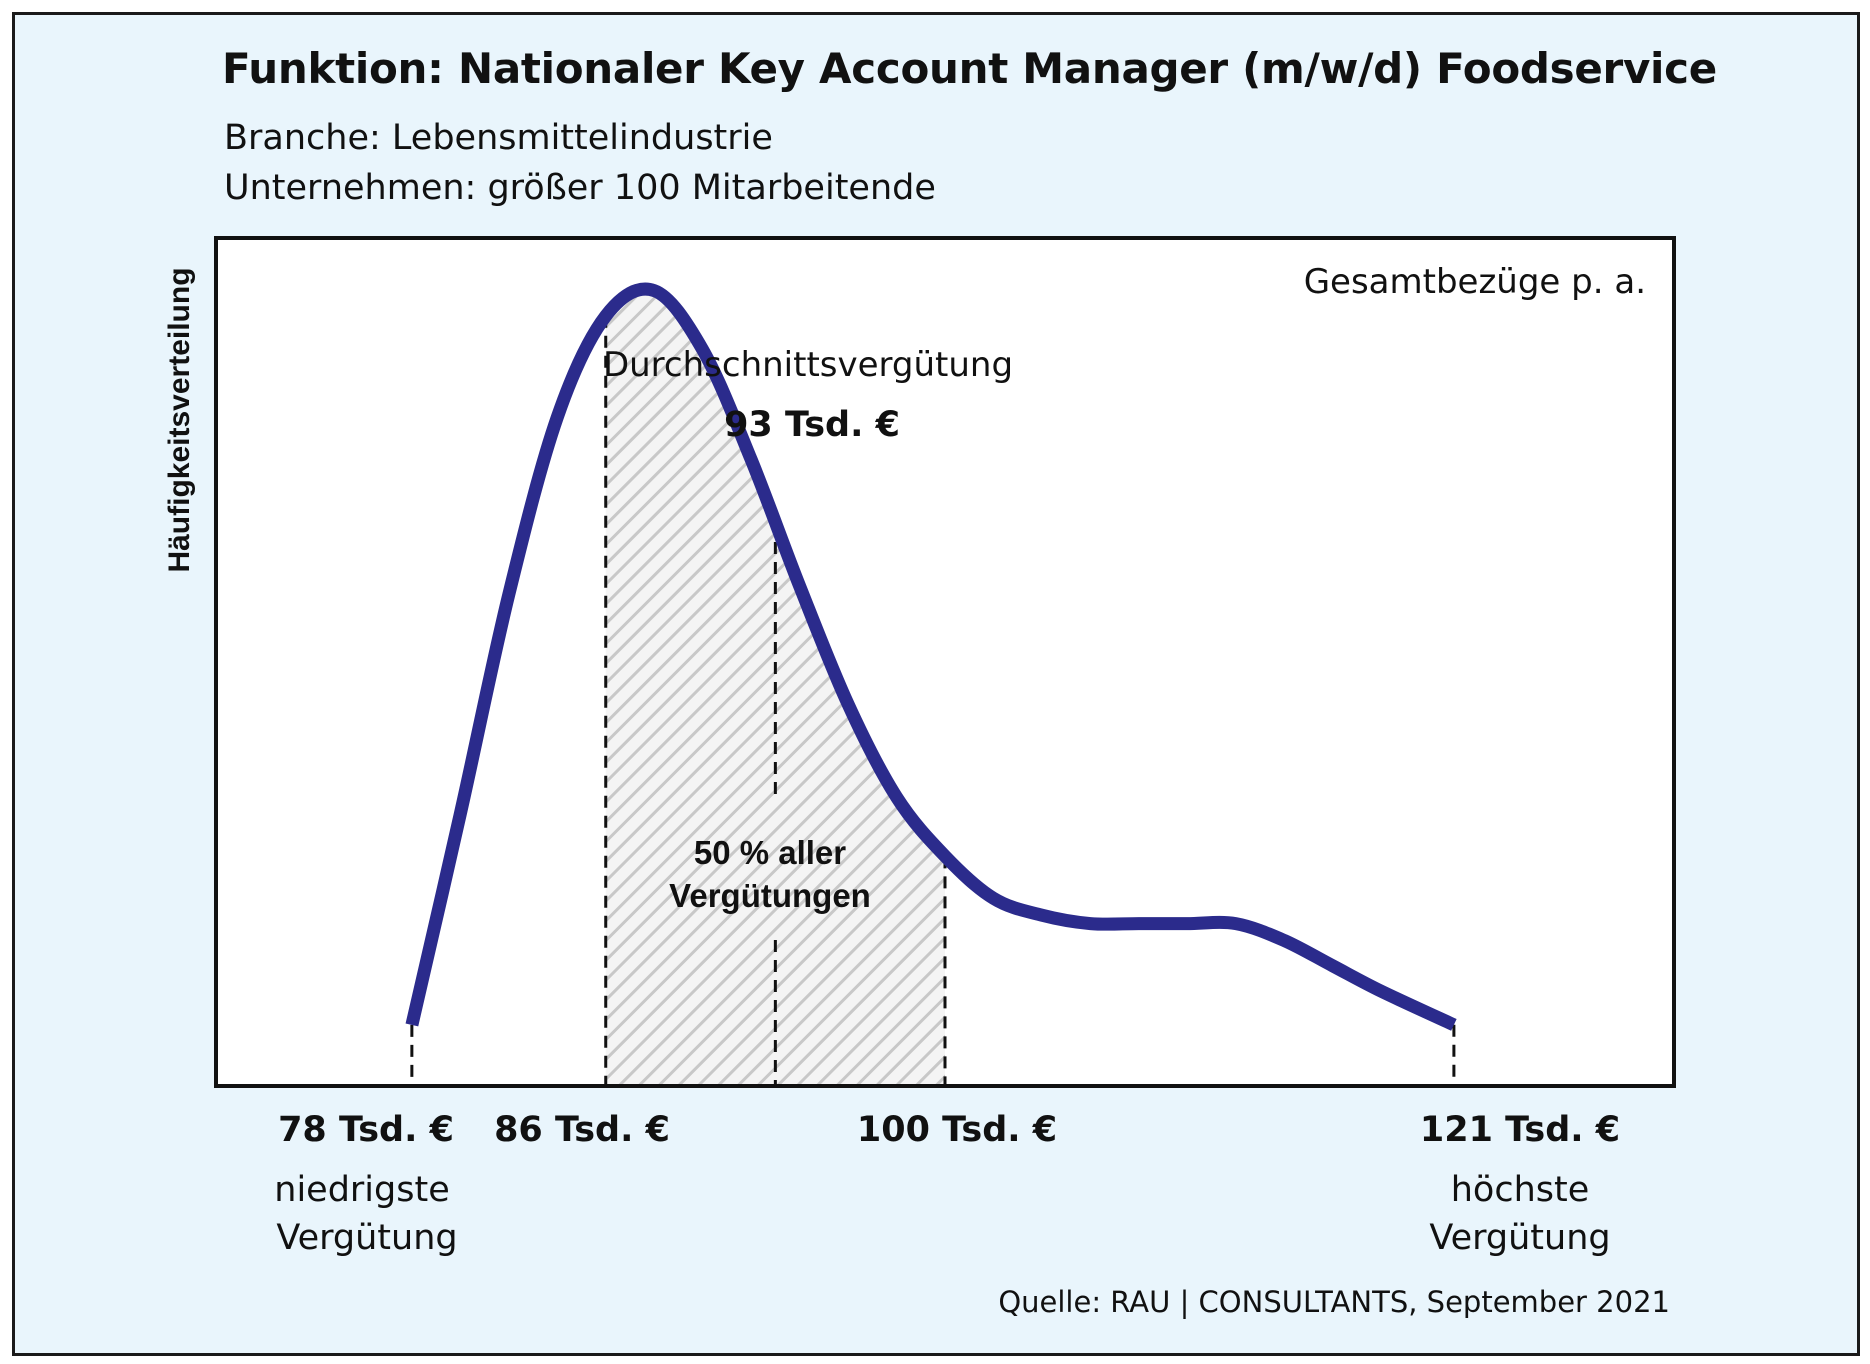  I want to click on average-value: 93 Tsd. €, so click(812, 425).